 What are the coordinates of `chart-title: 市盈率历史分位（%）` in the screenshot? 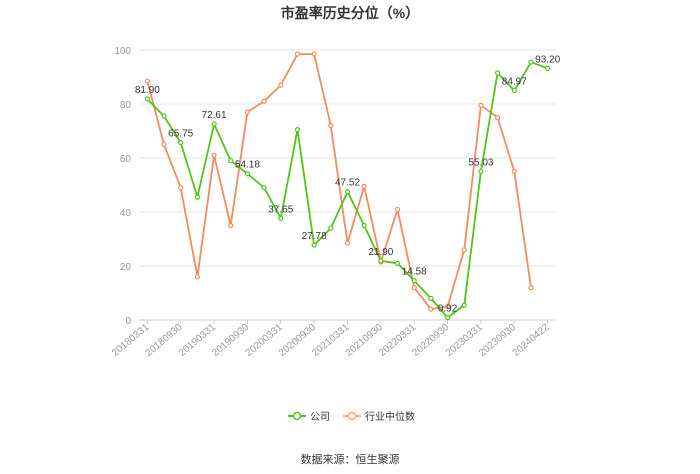 It's located at (350, 13).